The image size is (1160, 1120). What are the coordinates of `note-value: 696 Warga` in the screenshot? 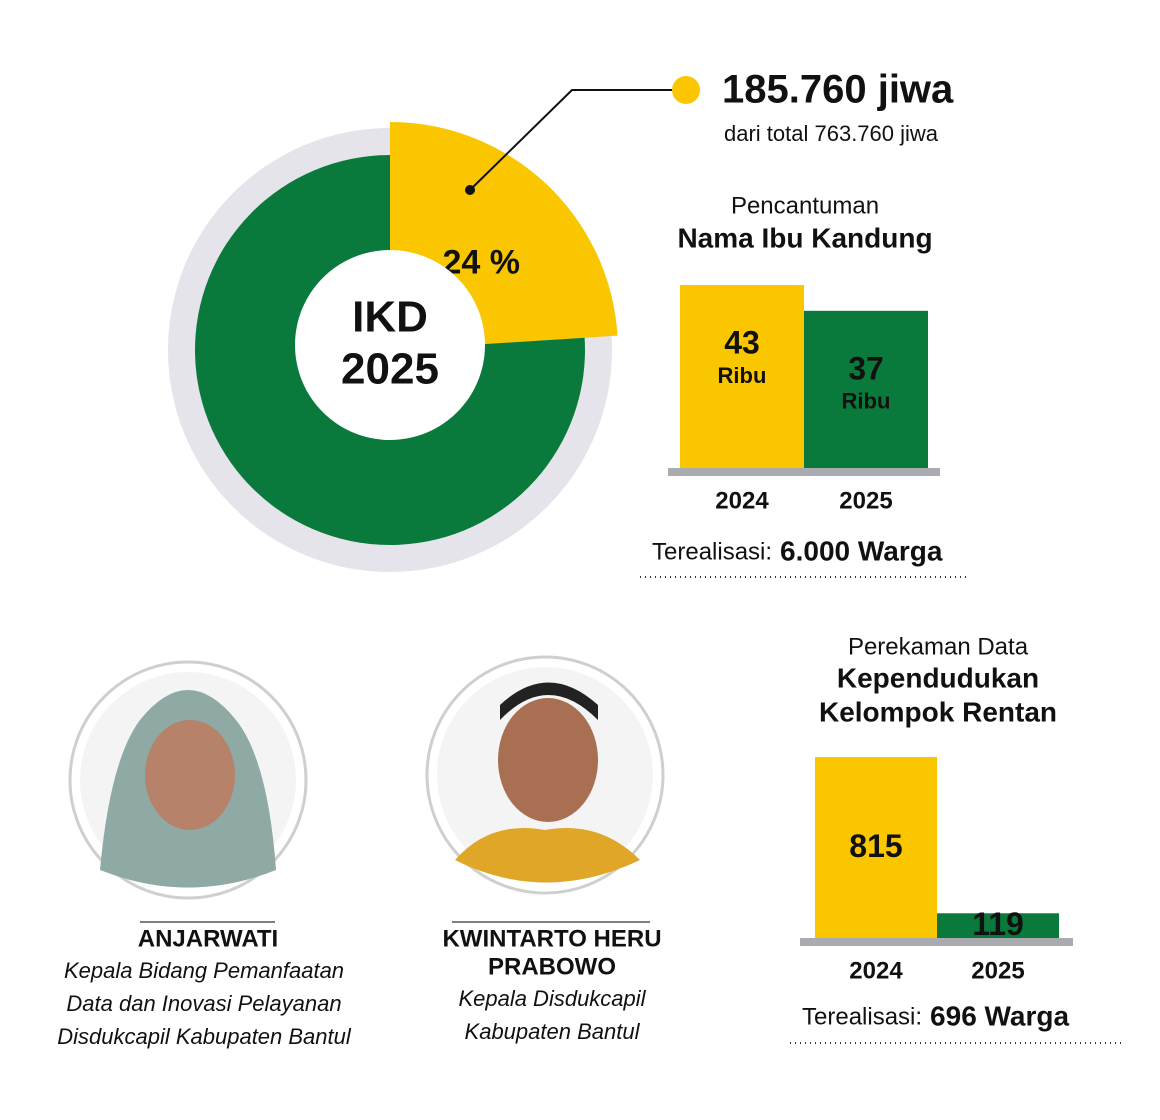 It's located at (999, 1015).